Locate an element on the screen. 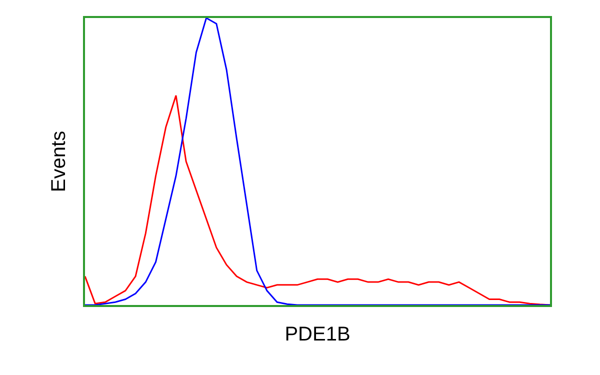  x-axis-title: PDE1B is located at coordinates (317, 334).